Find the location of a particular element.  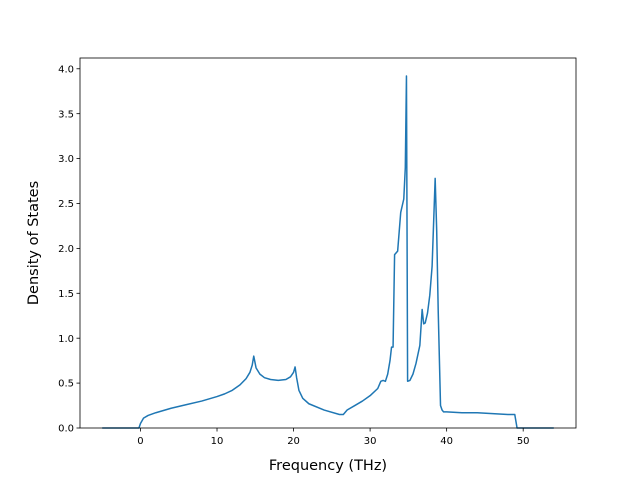

y-axis: 0.0 0.5 1.0 1.5 2.0 2.5 3.0 3.5 4.0 is located at coordinates (69, 249).